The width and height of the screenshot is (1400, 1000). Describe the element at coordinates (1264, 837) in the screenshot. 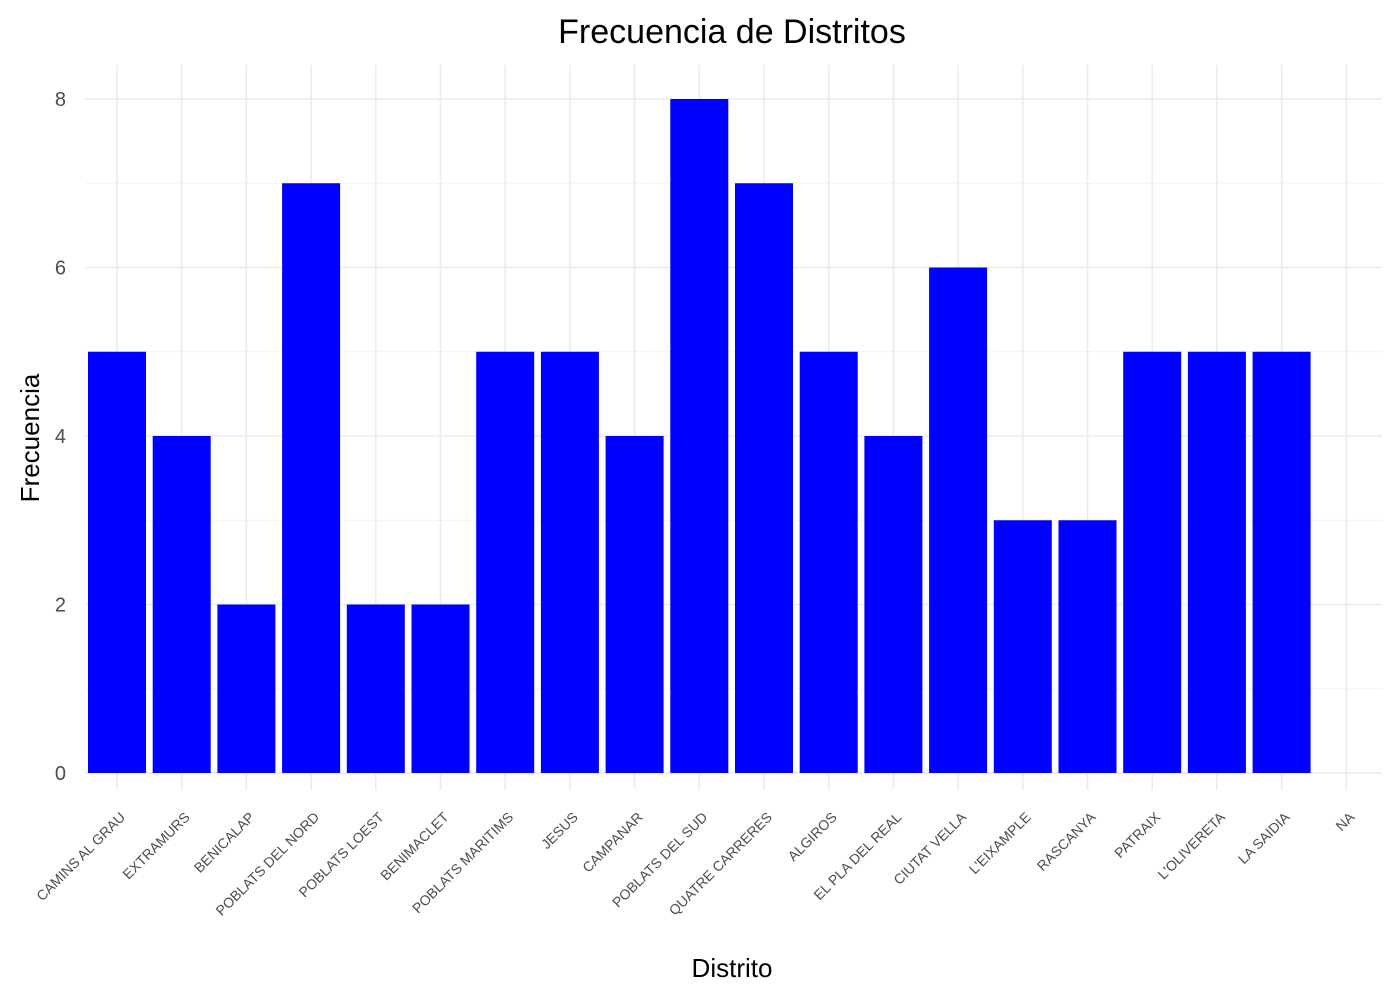

I see `x-tick-label: LA SAIDIA` at that location.